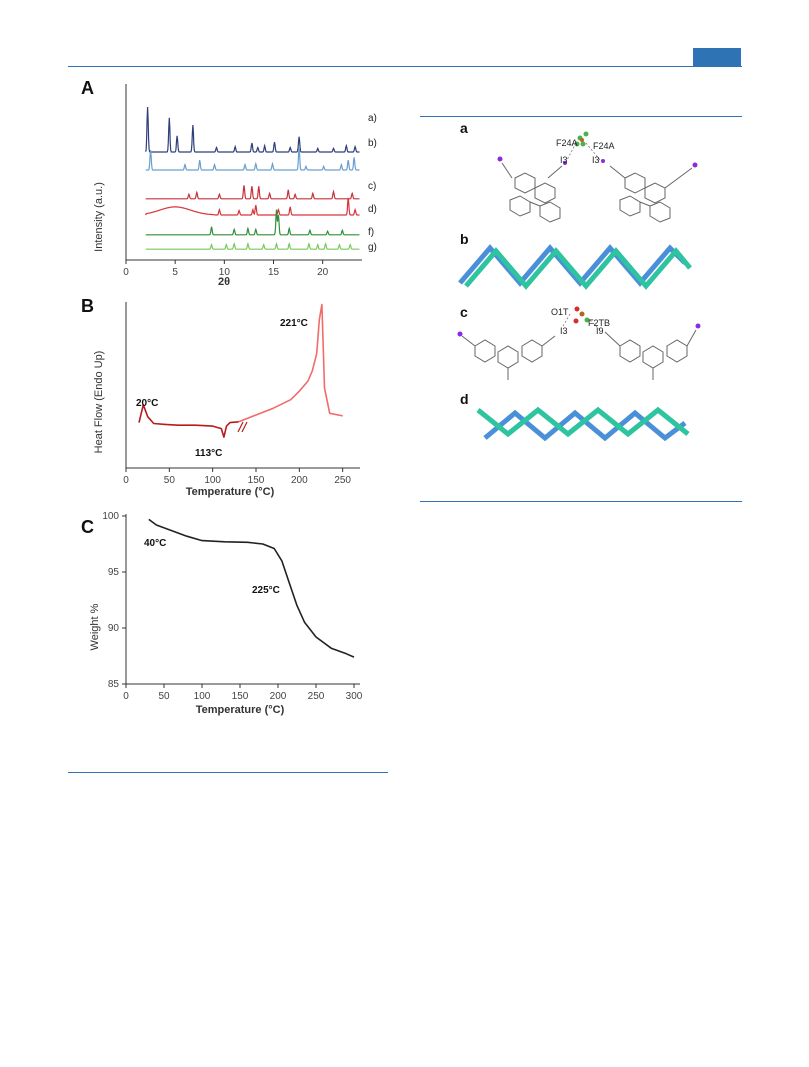 The width and height of the screenshot is (809, 1067). What do you see at coordinates (114, 684) in the screenshot?
I see `panel-c-ytick: 85` at bounding box center [114, 684].